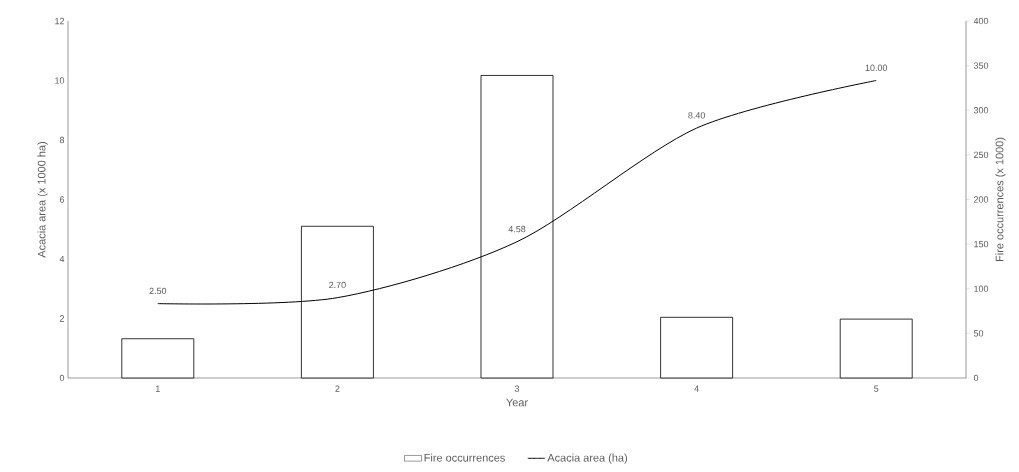 The height and width of the screenshot is (472, 1019). What do you see at coordinates (62, 140) in the screenshot?
I see `y-tick-label: 8` at bounding box center [62, 140].